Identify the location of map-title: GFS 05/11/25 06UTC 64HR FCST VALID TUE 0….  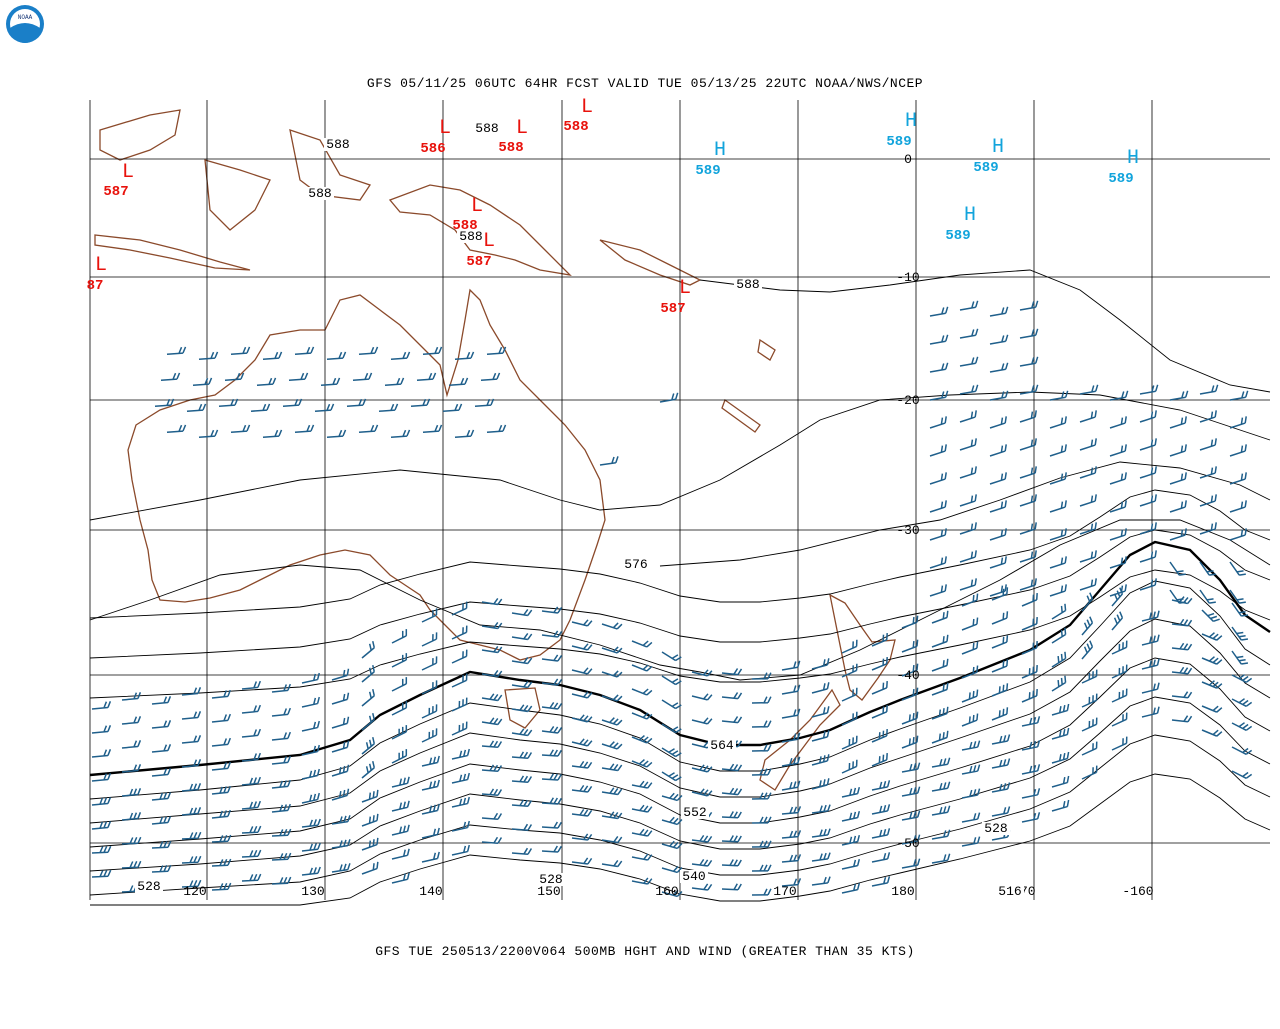
(645, 83).